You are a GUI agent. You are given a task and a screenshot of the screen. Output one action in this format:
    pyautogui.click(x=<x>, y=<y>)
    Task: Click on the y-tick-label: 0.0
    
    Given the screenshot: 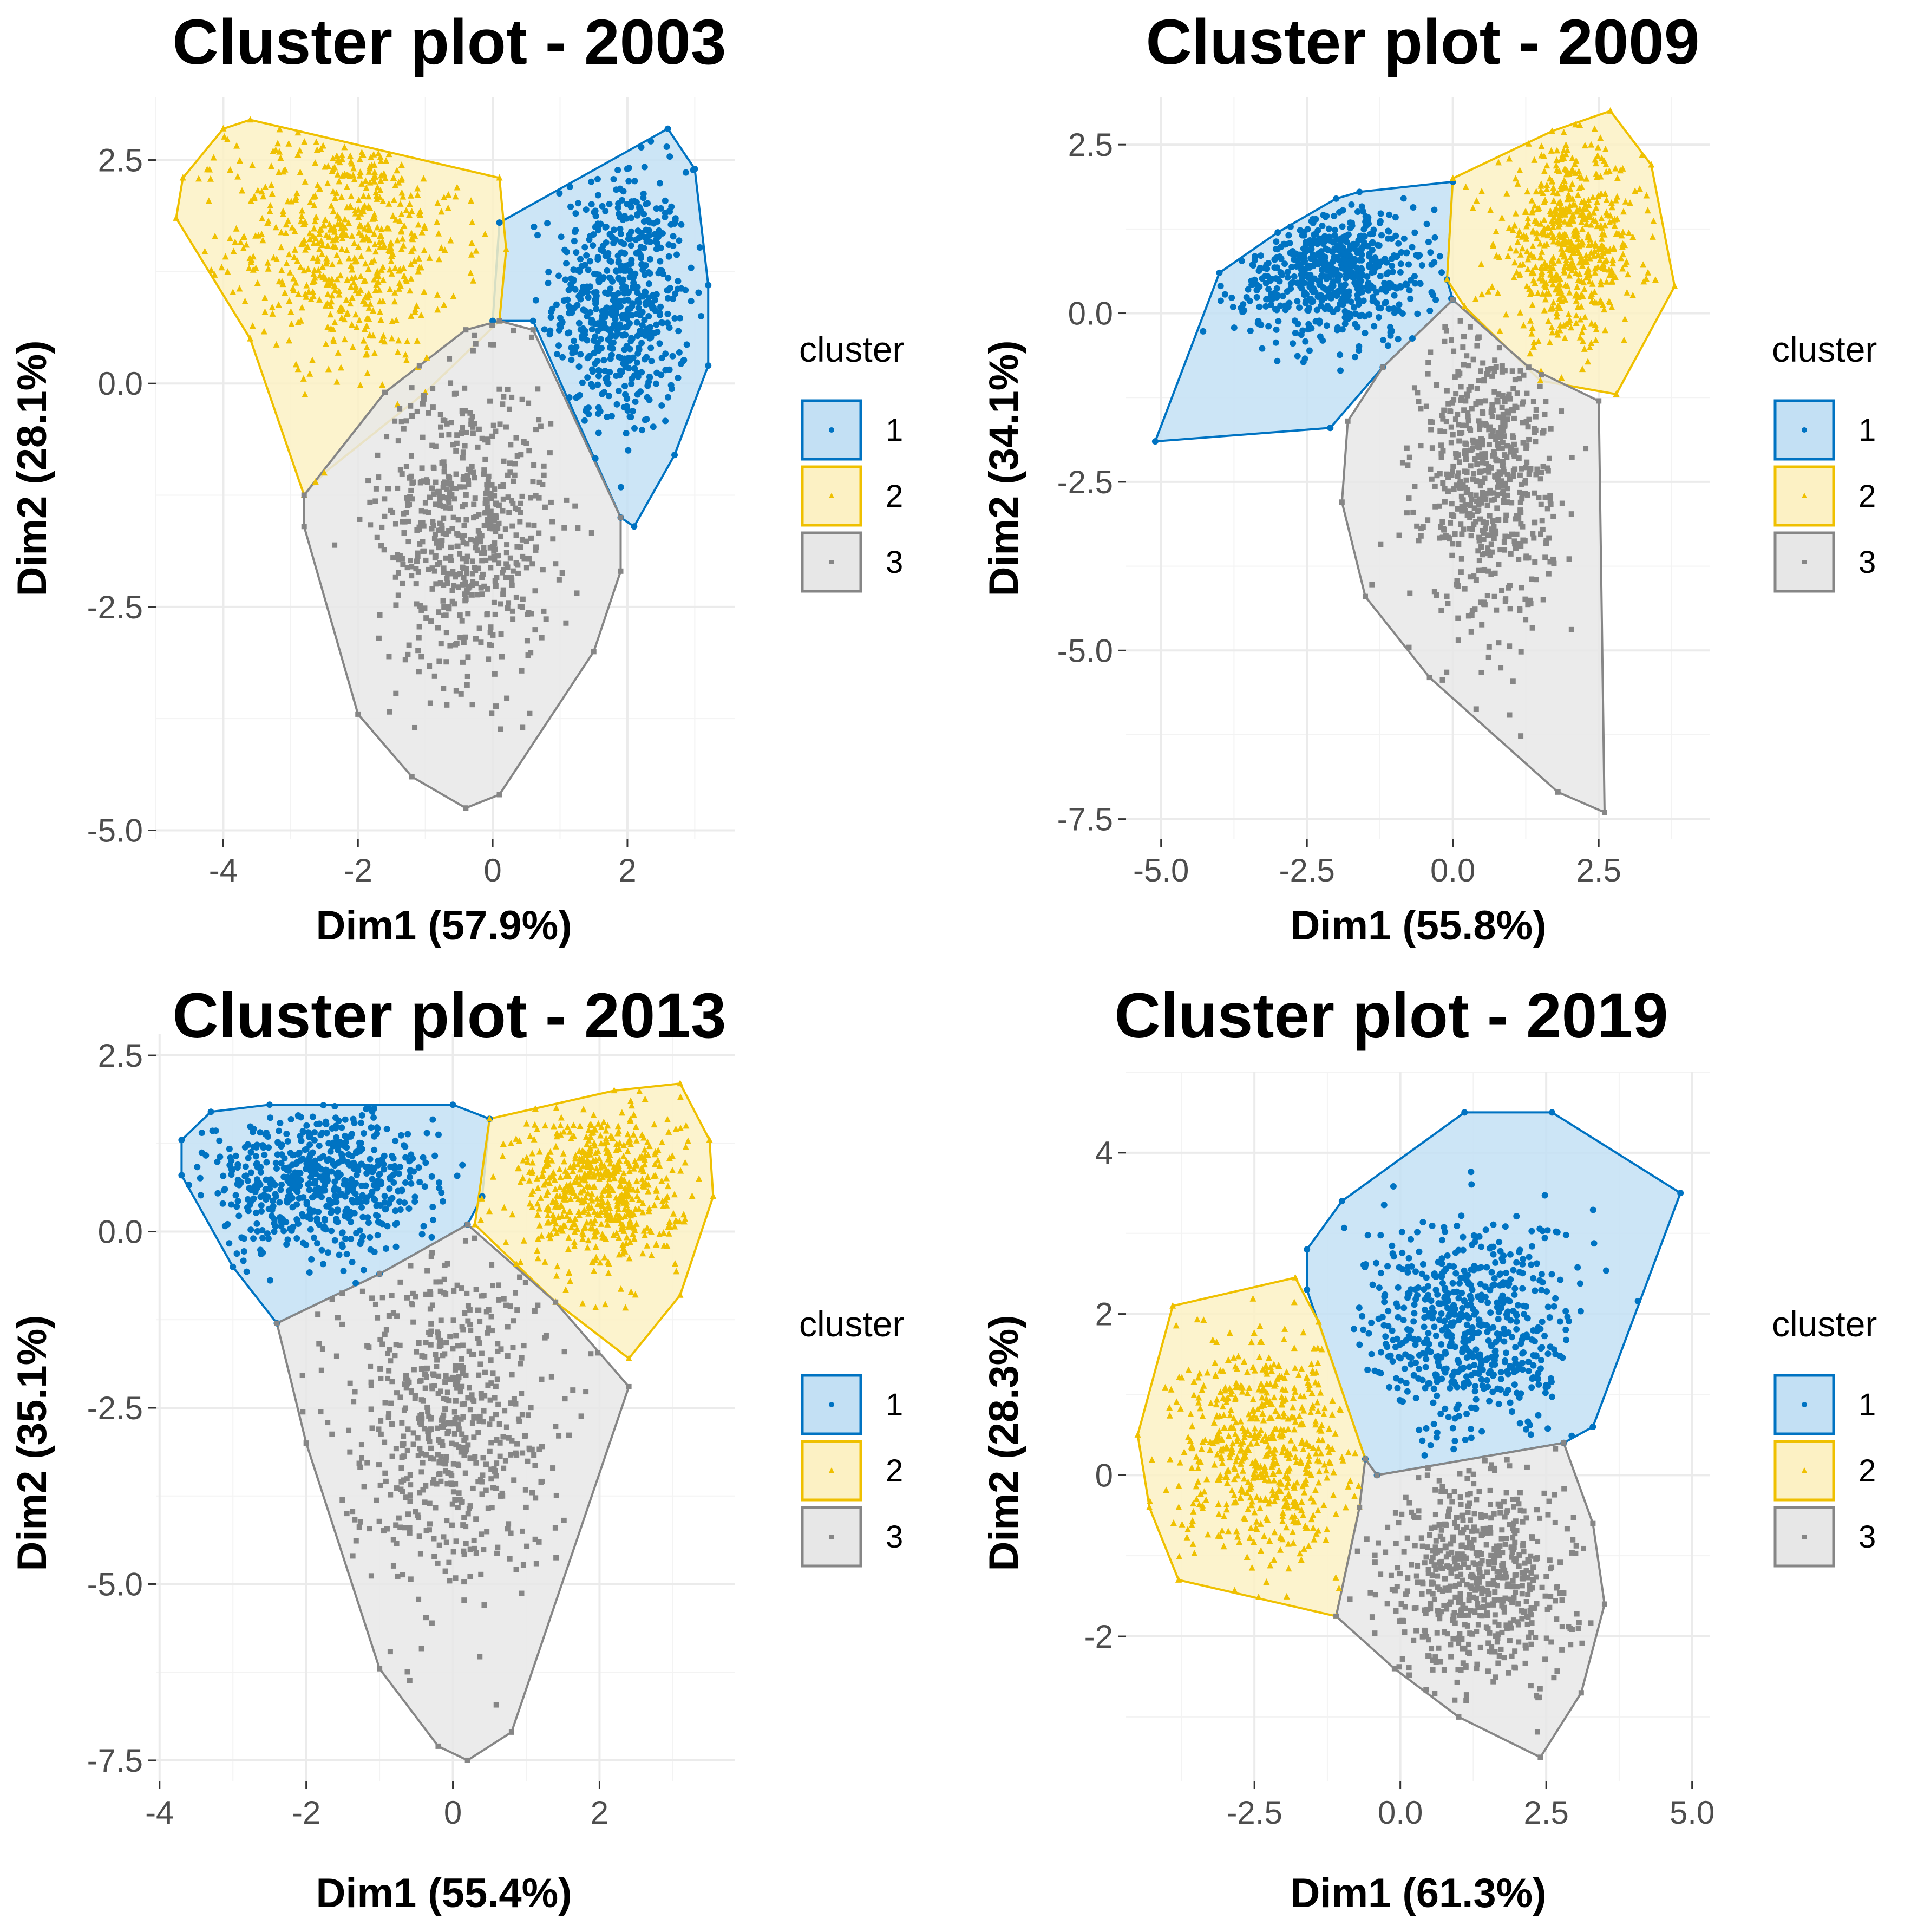 What is the action you would take?
    pyautogui.click(x=120, y=383)
    